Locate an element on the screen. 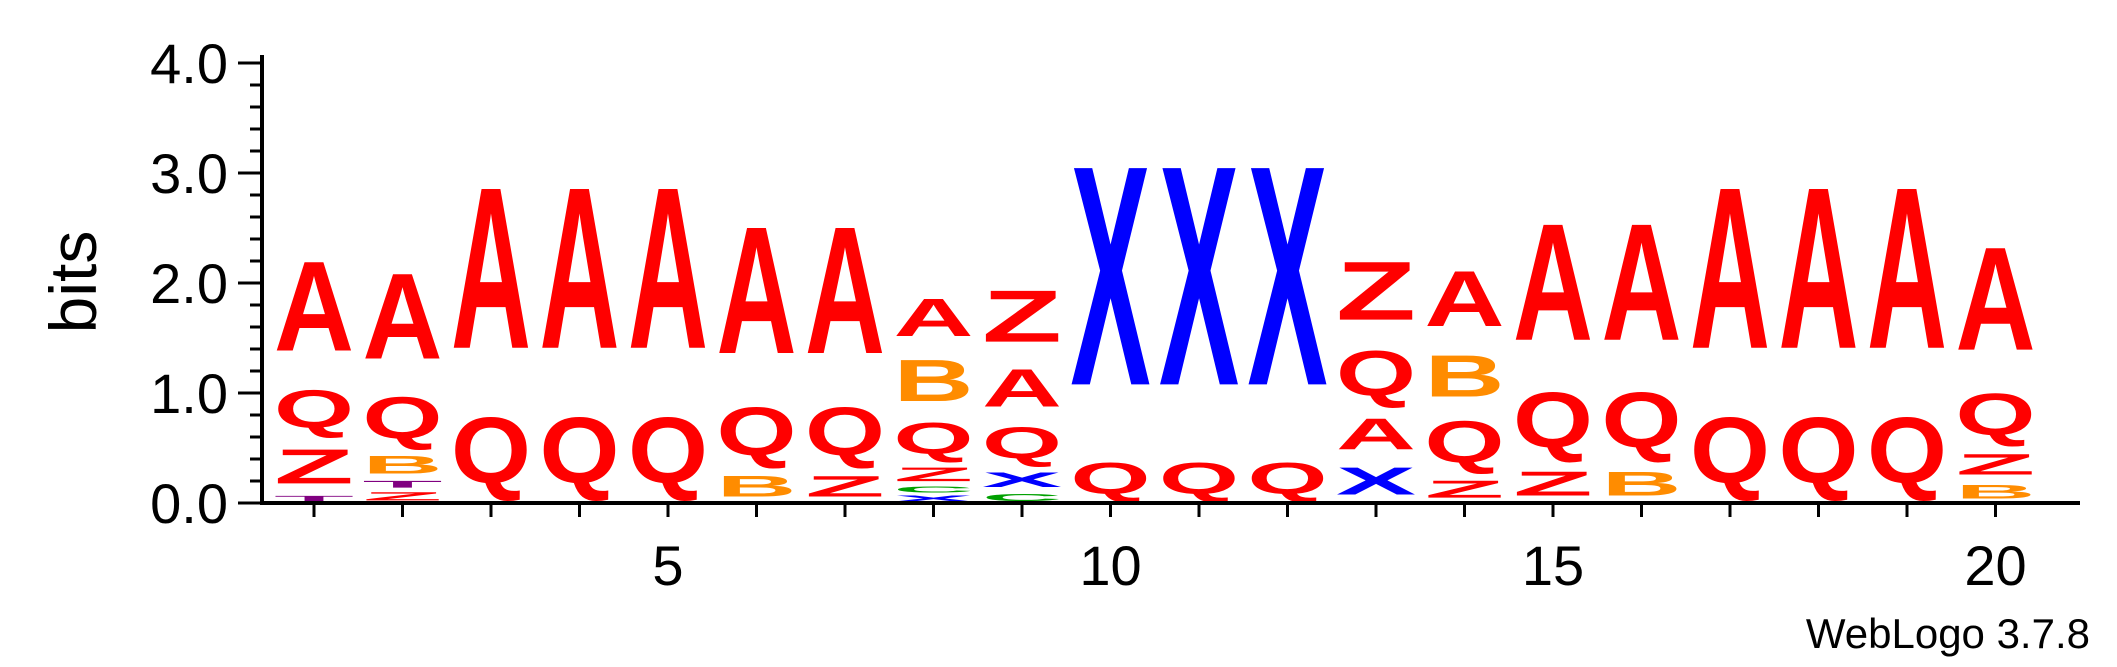 The image size is (2117, 667). y-tick-label: 1.0 is located at coordinates (189, 393).